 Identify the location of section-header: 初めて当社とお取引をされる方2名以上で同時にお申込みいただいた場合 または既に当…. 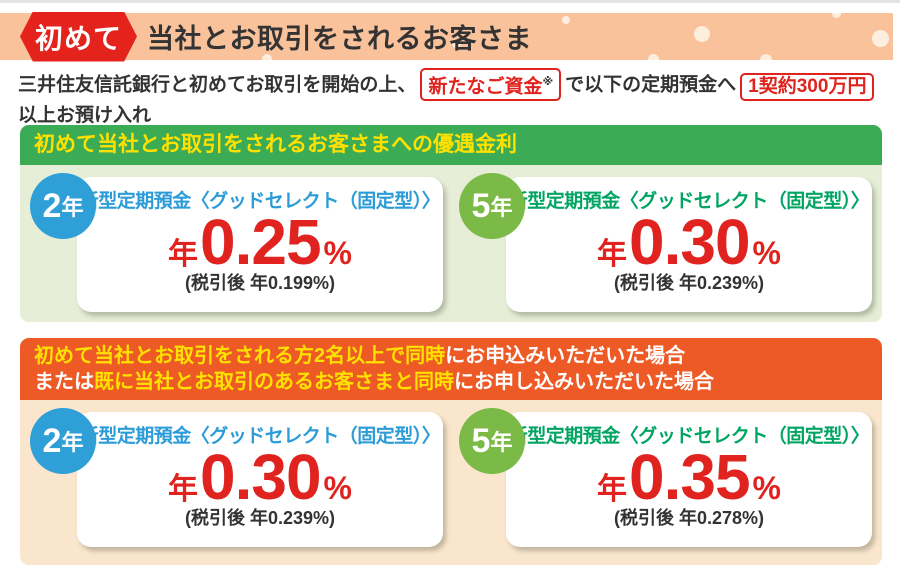
(451, 369).